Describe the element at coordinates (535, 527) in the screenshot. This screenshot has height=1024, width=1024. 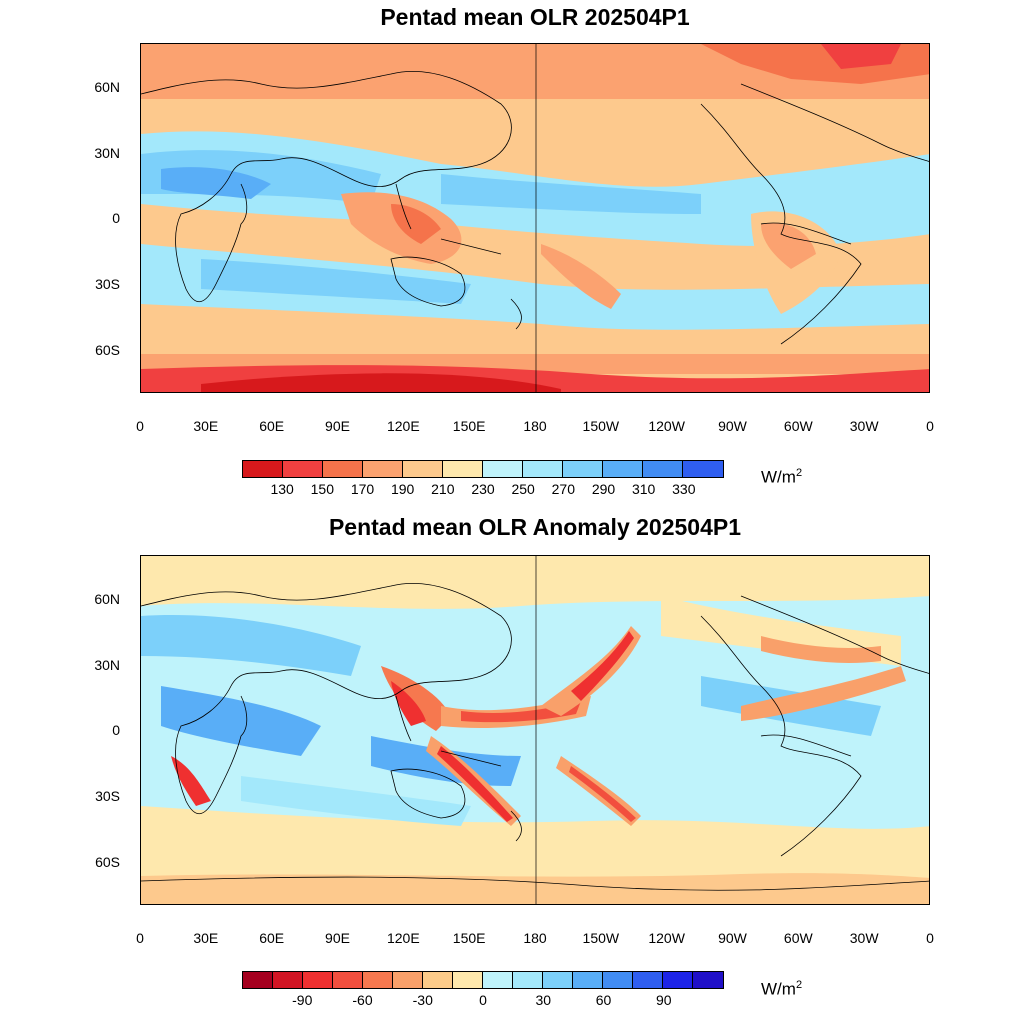
I see `panel-title: Pentad mean OLR Anomaly 202504P1` at that location.